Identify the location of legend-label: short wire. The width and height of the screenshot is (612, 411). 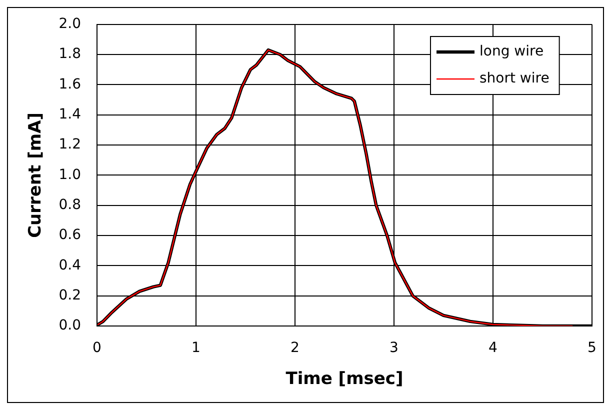
(515, 78).